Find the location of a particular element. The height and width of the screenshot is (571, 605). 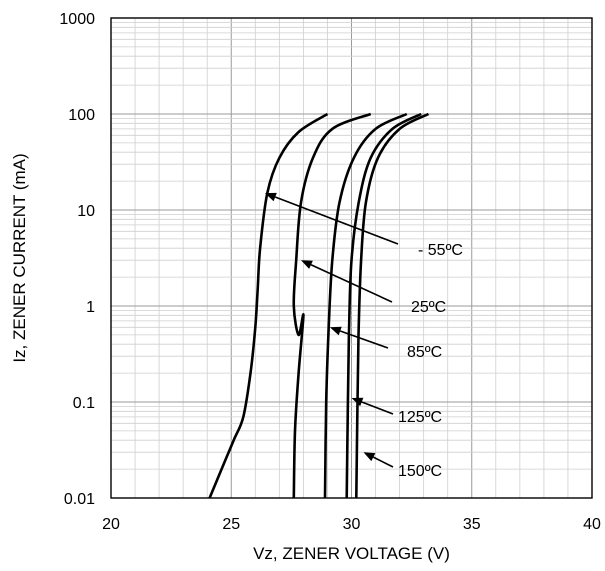

y-tick-label: 0.01 is located at coordinates (79, 499).